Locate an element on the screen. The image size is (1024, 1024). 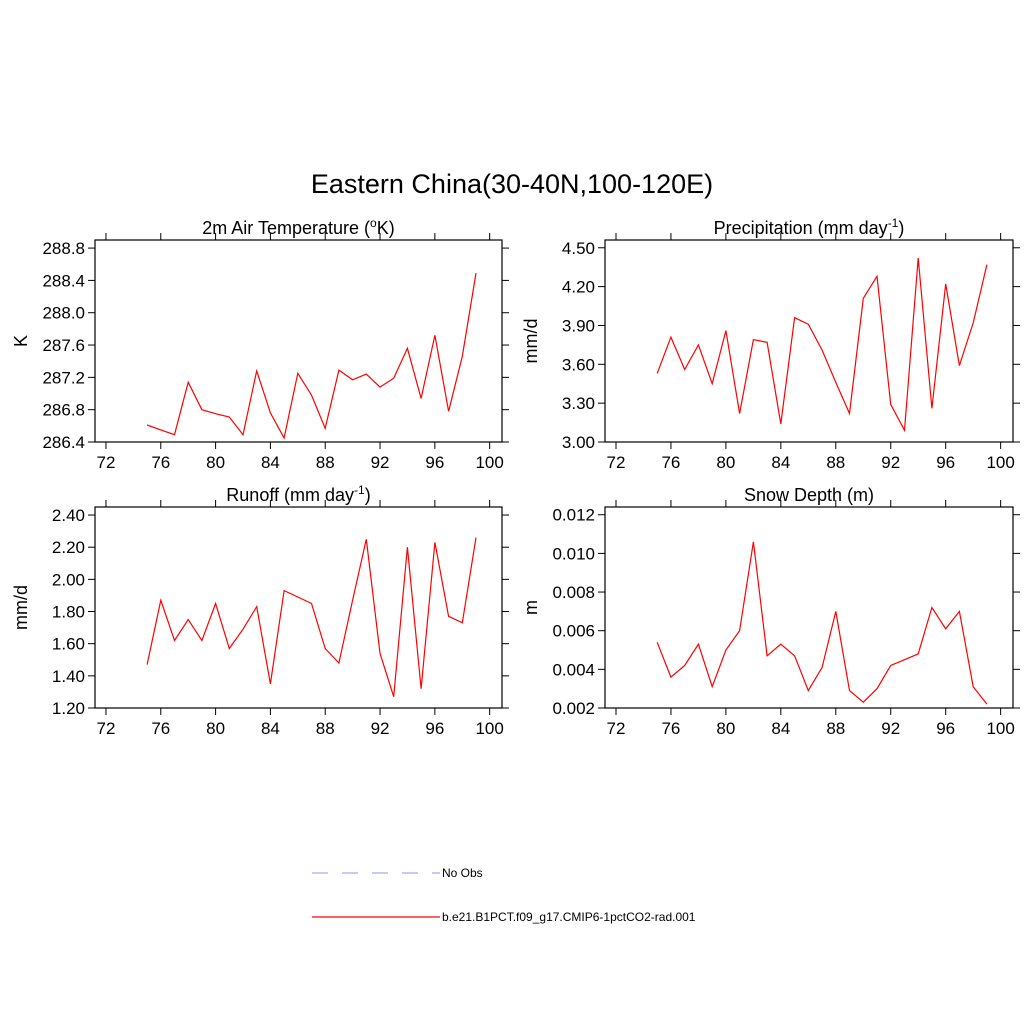
title-text: Runoff (mm day is located at coordinates (290, 495).